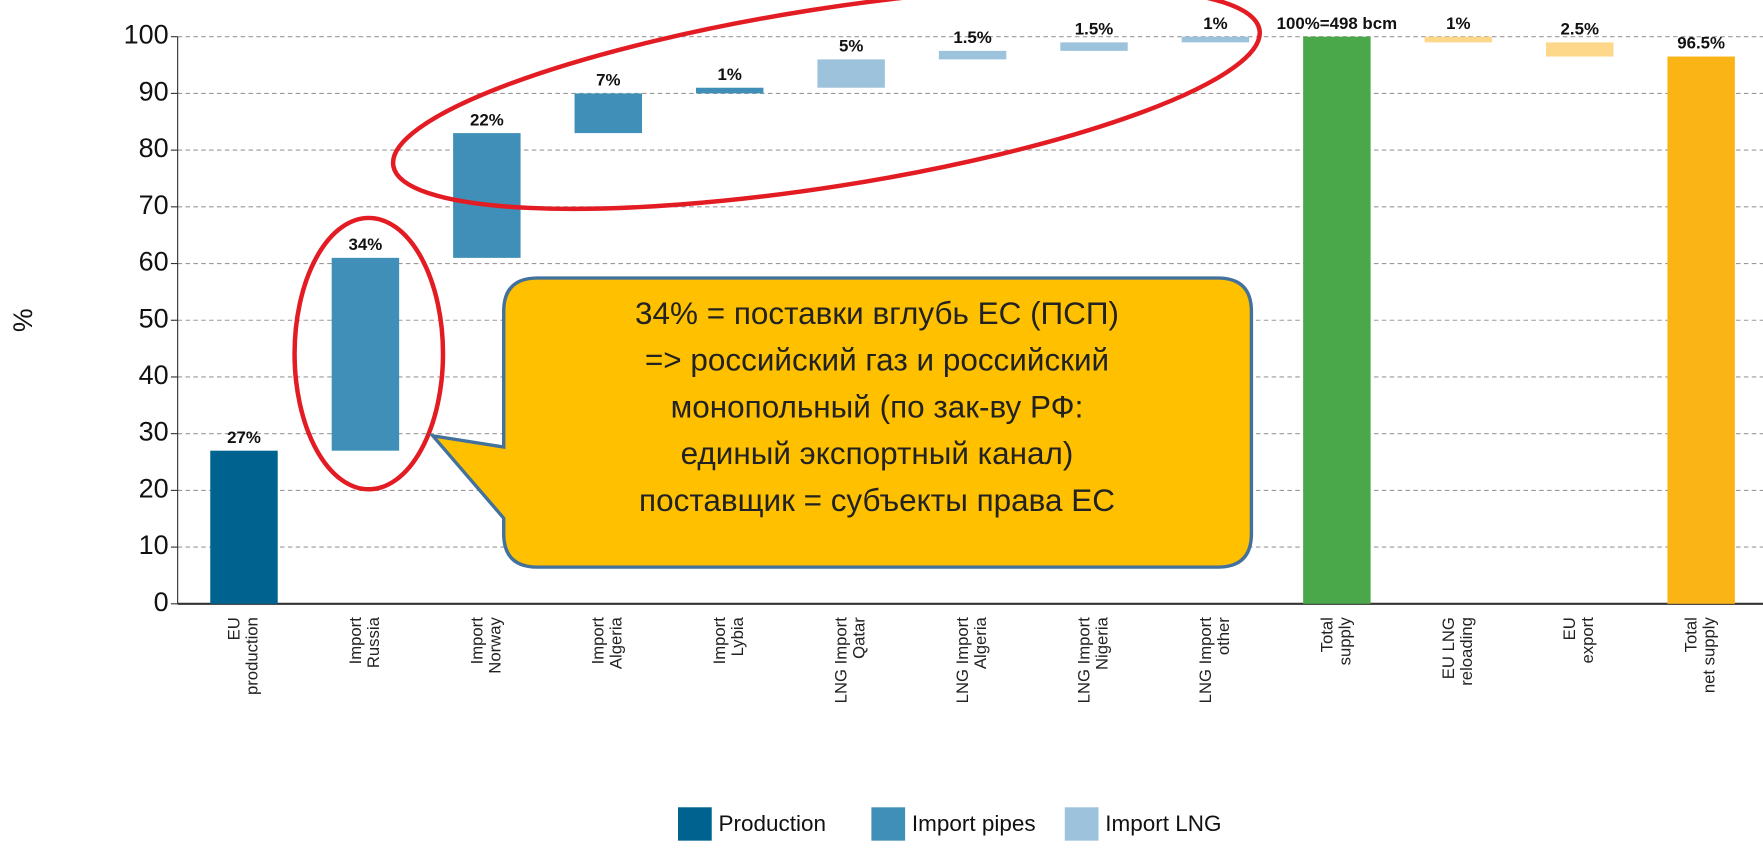 The width and height of the screenshot is (1763, 859). What do you see at coordinates (1101, 642) in the screenshot?
I see `x-tick-label: Nigeria` at bounding box center [1101, 642].